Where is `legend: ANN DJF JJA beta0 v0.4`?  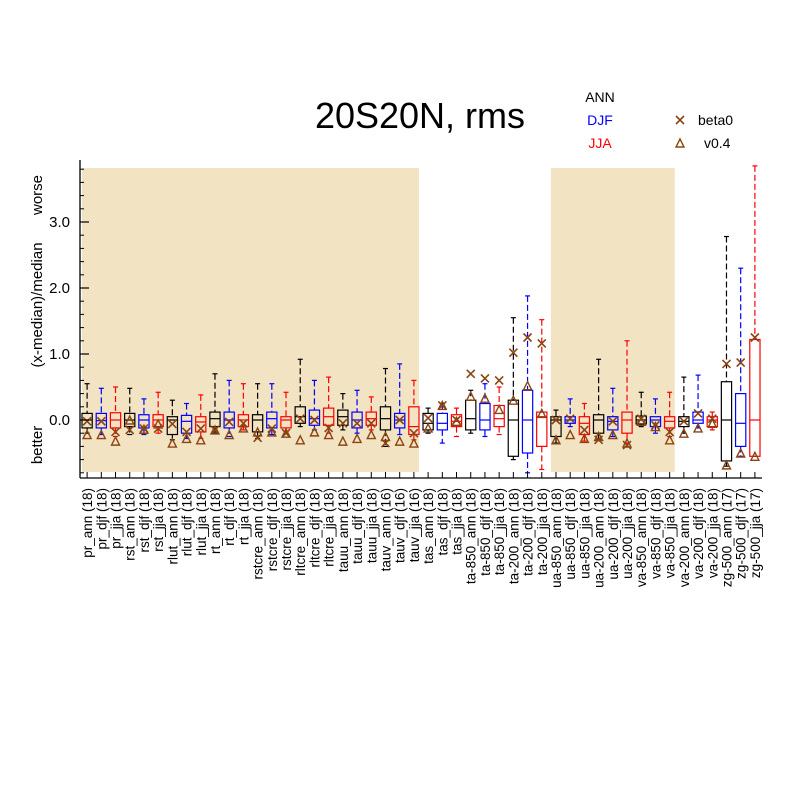 legend: ANN DJF JJA beta0 v0.4 is located at coordinates (659, 120).